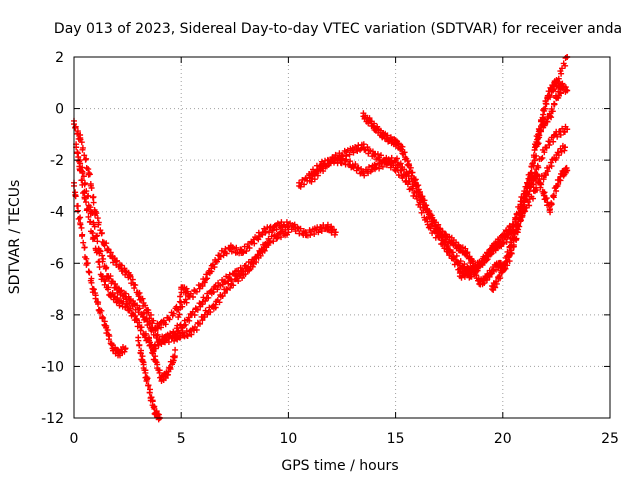 Image resolution: width=640 pixels, height=480 pixels. I want to click on y-tick-label: -8, so click(57, 316).